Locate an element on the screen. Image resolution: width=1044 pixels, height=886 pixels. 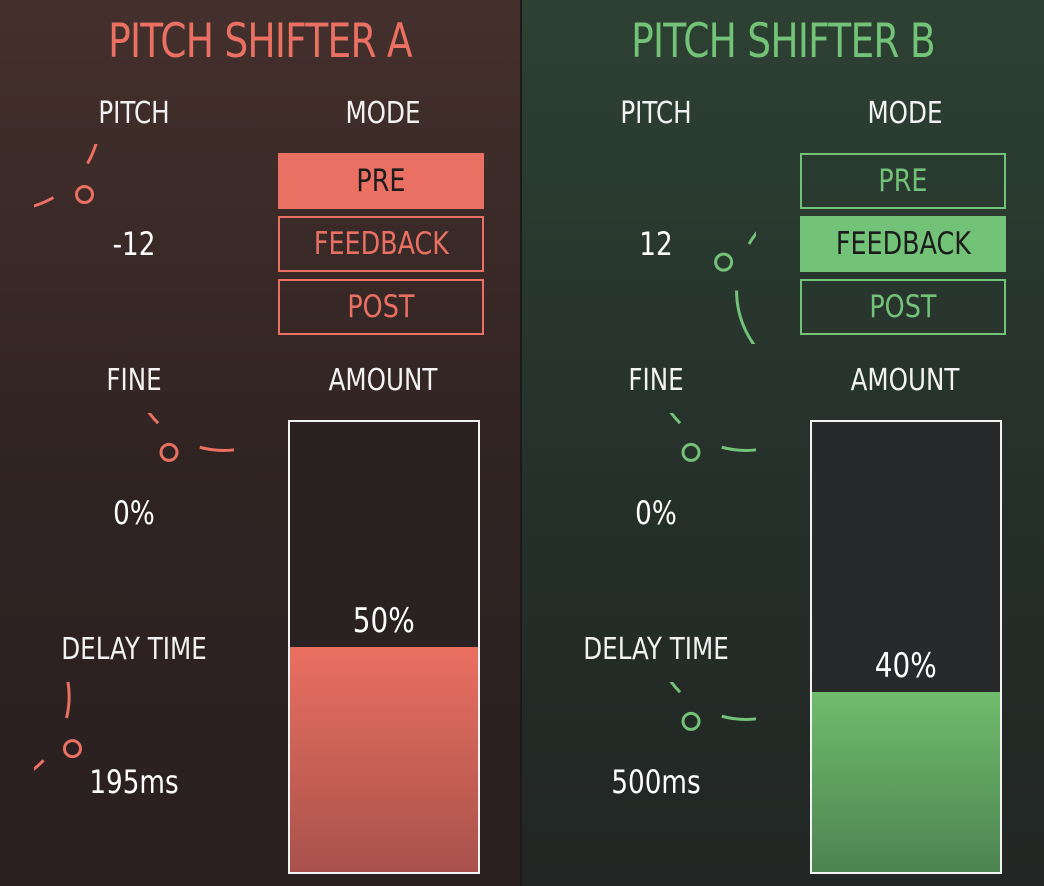
delay-time-value: 195ms is located at coordinates (134, 782).